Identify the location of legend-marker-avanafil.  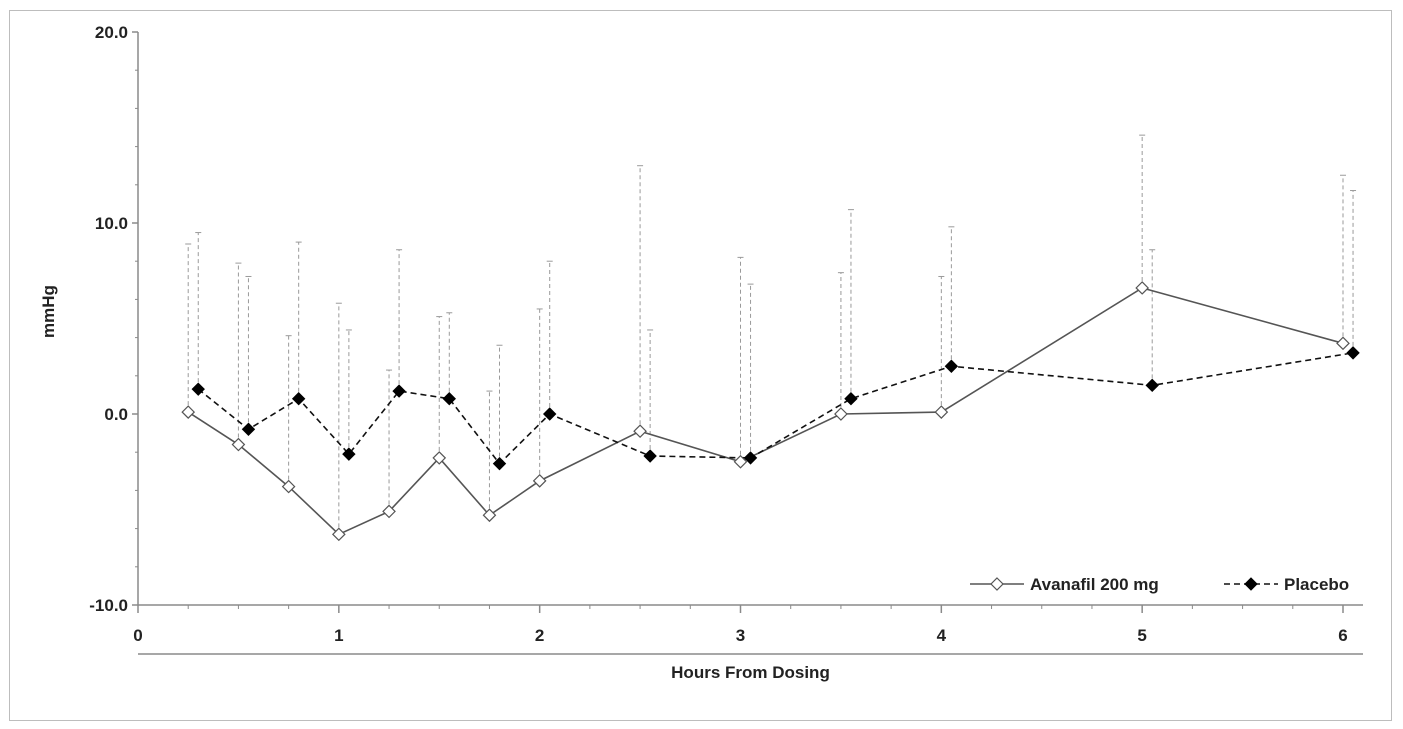
(997, 584).